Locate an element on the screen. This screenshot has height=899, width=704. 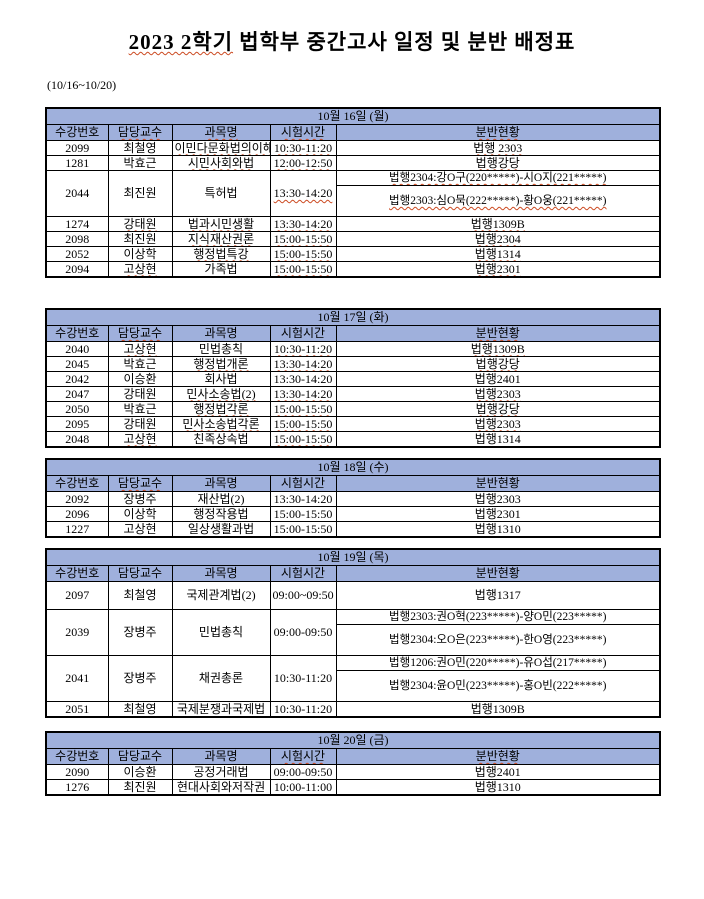
cell-course-no-text: 1276 is located at coordinates (77, 786).